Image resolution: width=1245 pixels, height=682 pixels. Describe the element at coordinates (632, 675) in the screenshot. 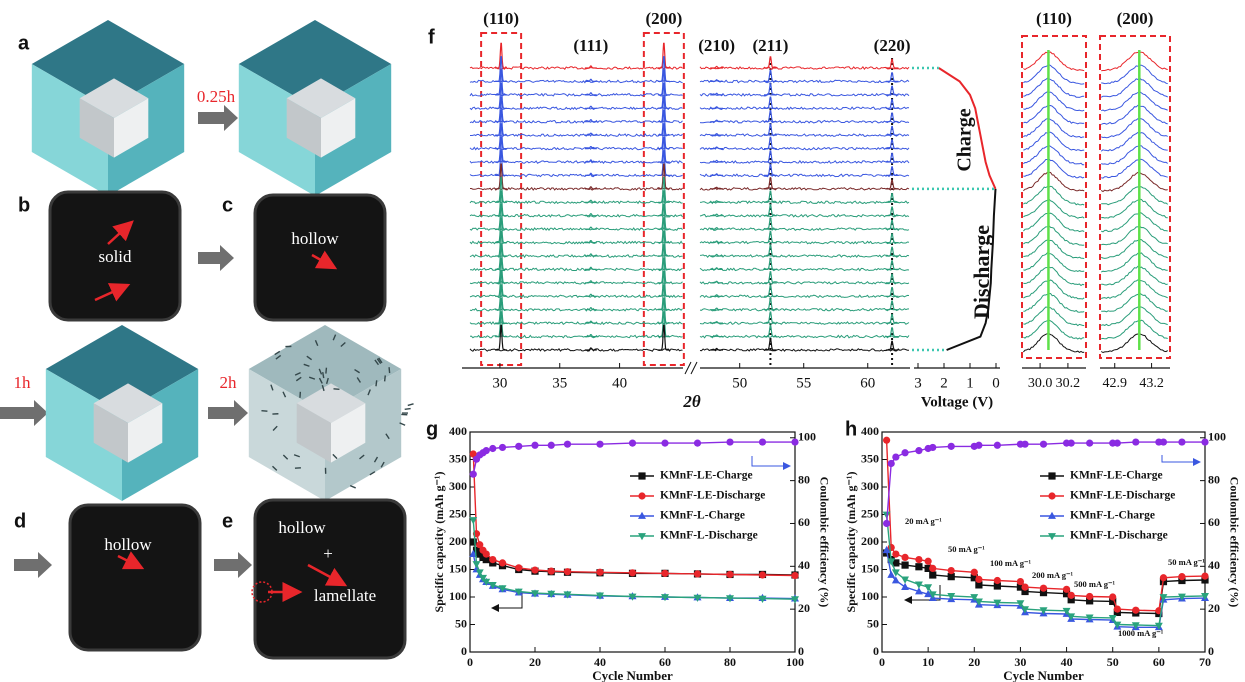

I see `x-axis-title: Cycle Number` at that location.